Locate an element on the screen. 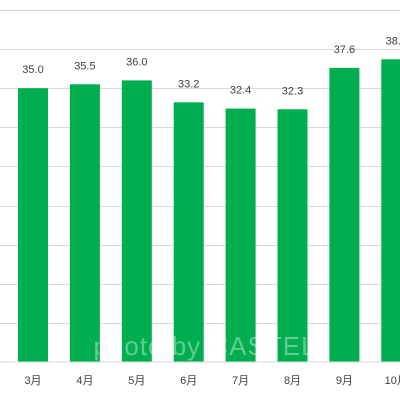  watermark-text: photo by CASTEL is located at coordinates (204, 346).